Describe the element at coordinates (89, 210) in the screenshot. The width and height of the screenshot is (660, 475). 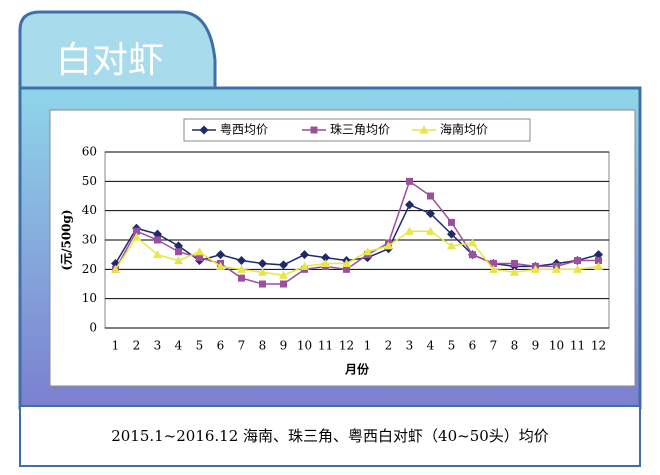
I see `y-tick-label: 40` at that location.